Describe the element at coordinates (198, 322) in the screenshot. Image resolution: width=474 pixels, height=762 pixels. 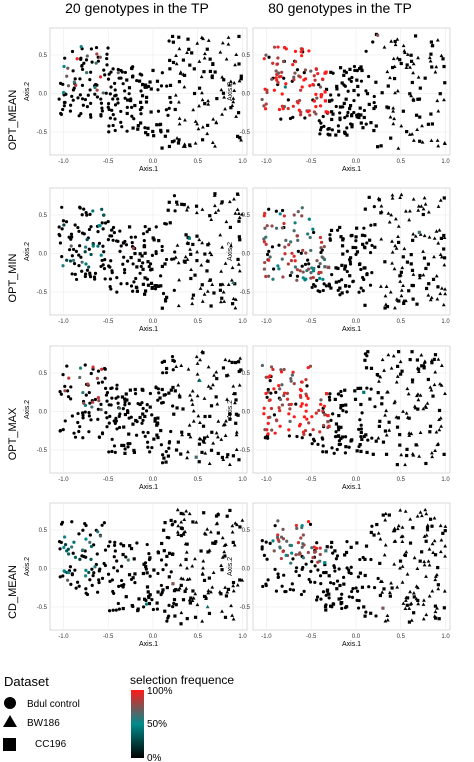
I see `x-tick-label: 0.5` at that location.